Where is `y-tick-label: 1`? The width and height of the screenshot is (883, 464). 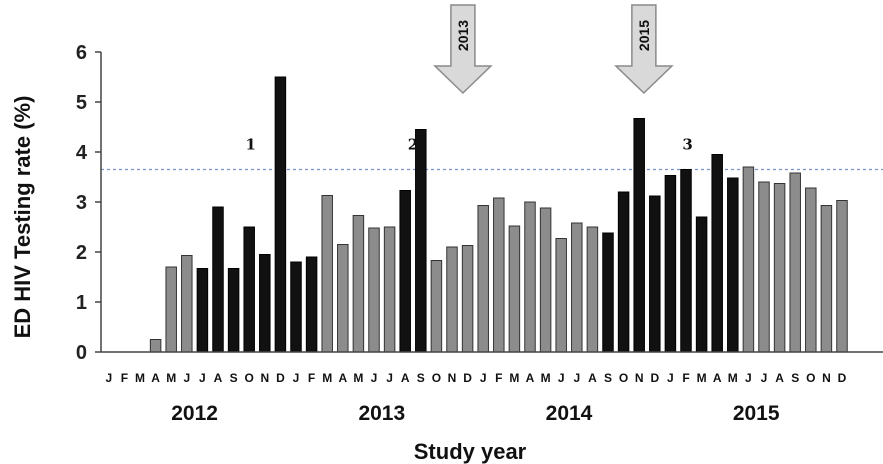 y-tick-label: 1 is located at coordinates (81, 303).